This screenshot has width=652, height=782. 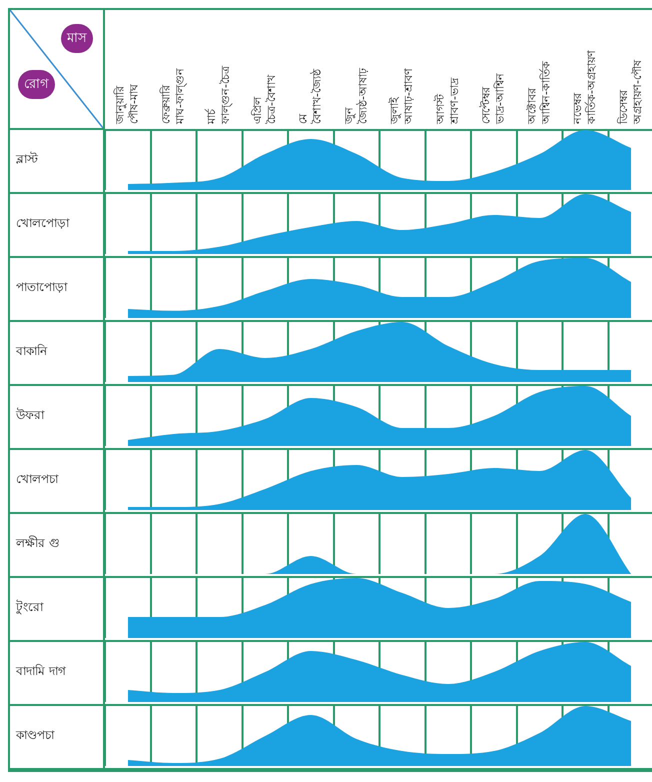 I want to click on header-corner: মাস রোগ, so click(x=56, y=70).